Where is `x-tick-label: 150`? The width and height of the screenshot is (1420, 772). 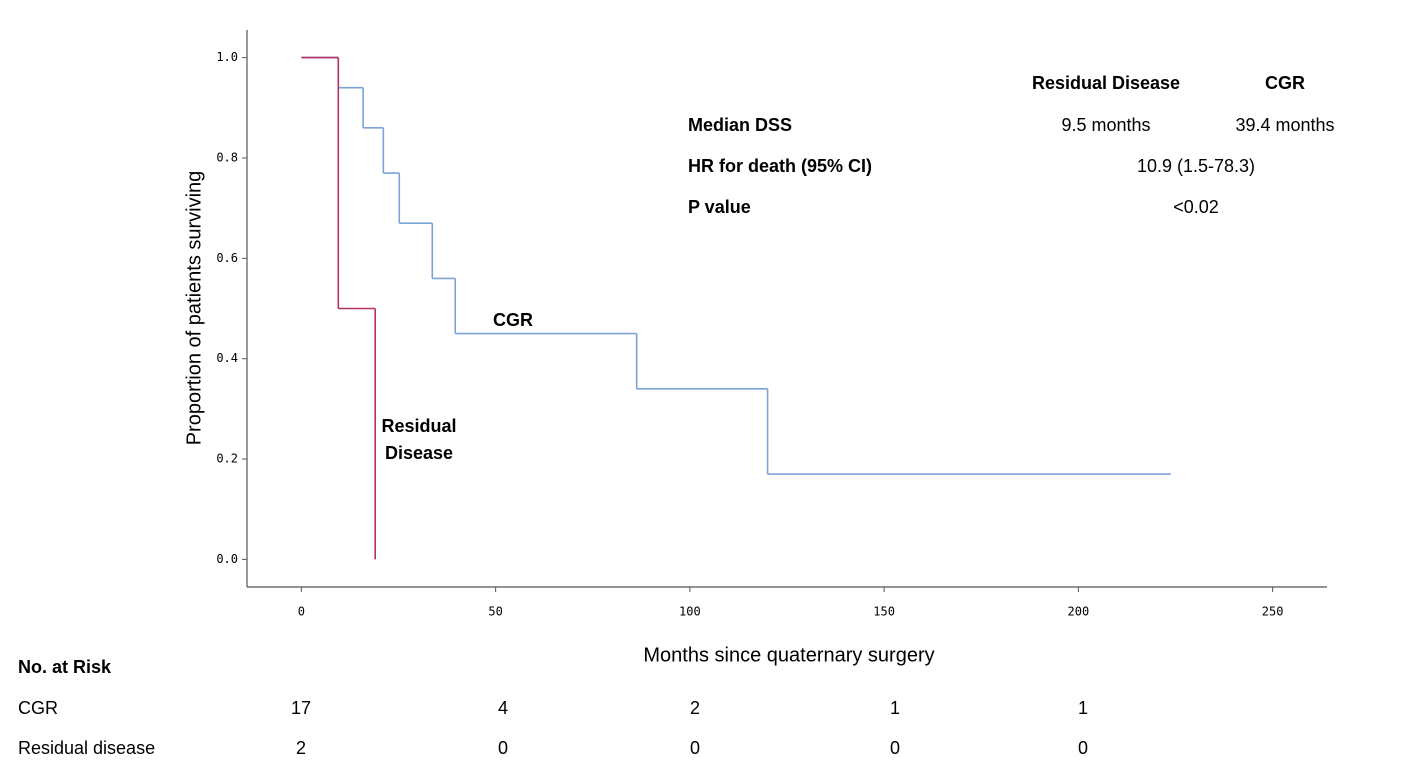
x-tick-label: 150 is located at coordinates (884, 612).